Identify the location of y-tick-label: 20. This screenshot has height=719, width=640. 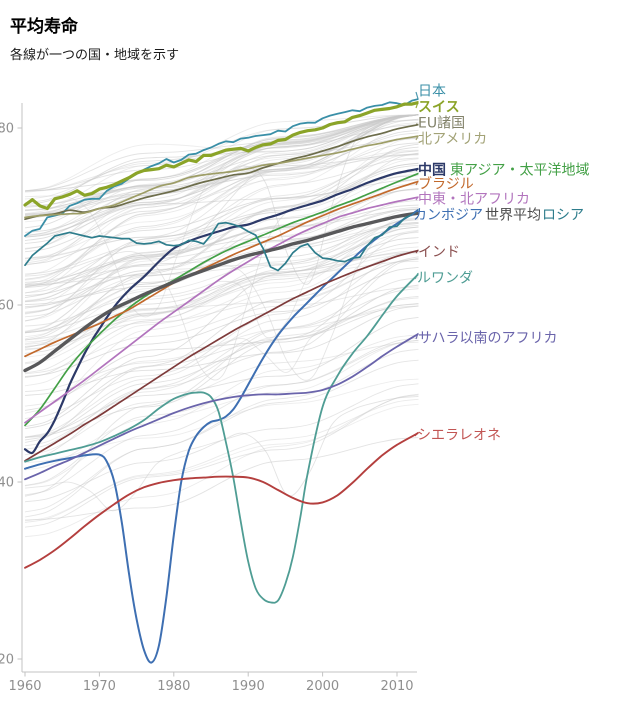
(7, 660).